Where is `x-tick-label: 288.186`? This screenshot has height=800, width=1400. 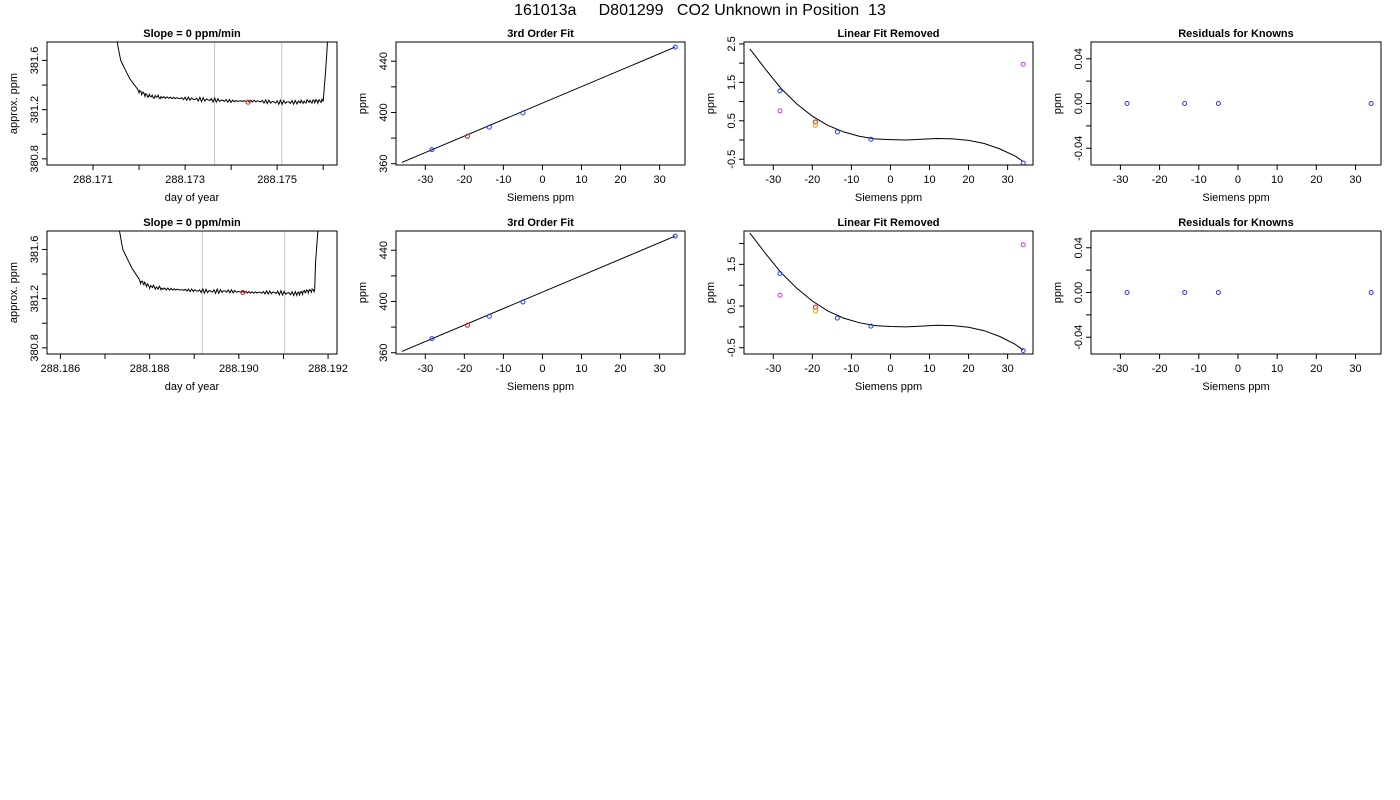
x-tick-label: 288.186 is located at coordinates (61, 369).